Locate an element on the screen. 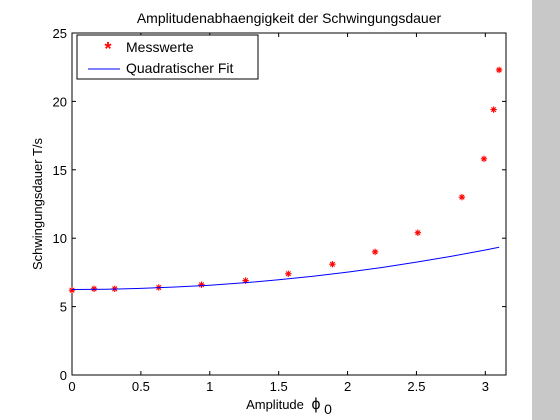 This screenshot has height=420, width=560. y-tick-label: 25 is located at coordinates (60, 33).